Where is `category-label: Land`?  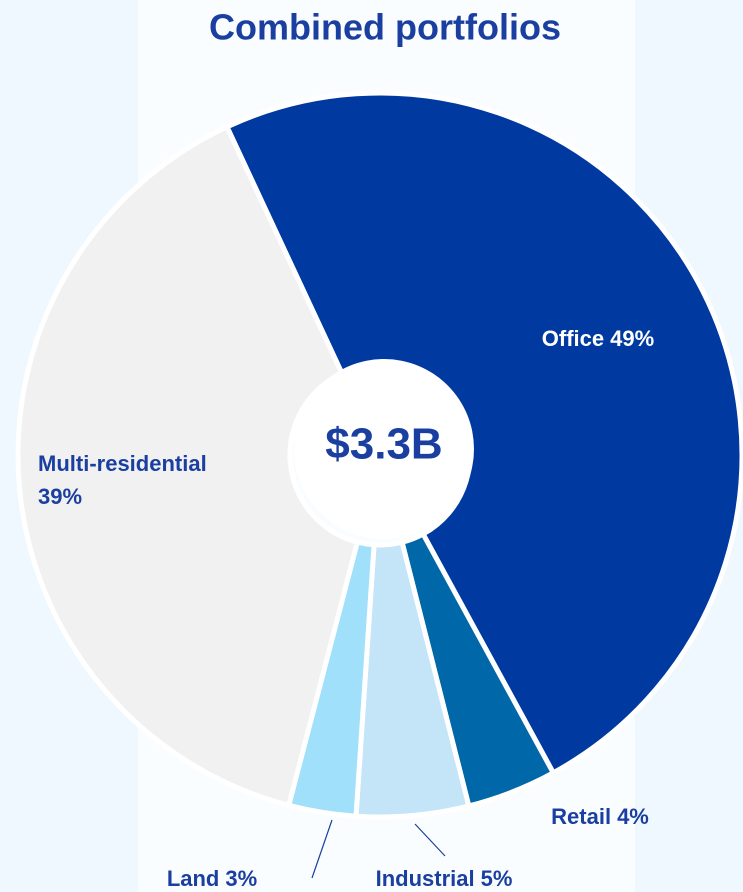 category-label: Land is located at coordinates (193, 878).